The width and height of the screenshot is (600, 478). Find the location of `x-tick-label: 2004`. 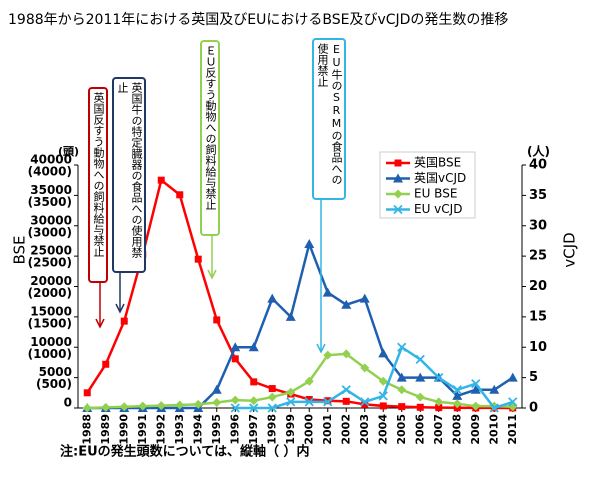

x-tick-label: 2004 is located at coordinates (382, 429).